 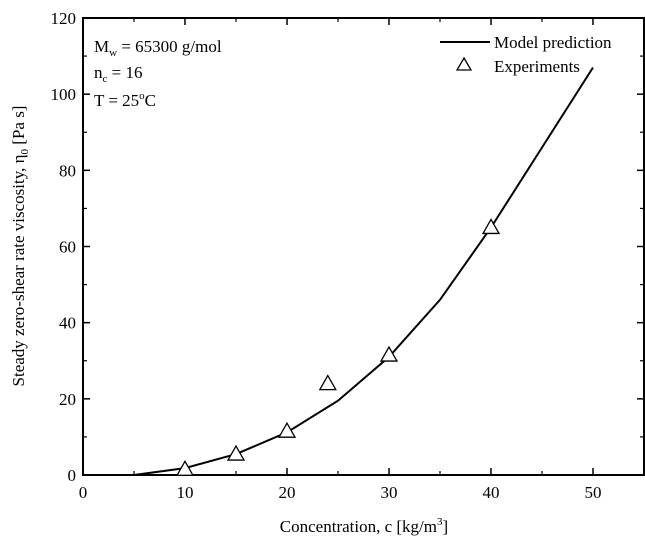 I want to click on x-tick-label-40: 40, so click(x=491, y=492).